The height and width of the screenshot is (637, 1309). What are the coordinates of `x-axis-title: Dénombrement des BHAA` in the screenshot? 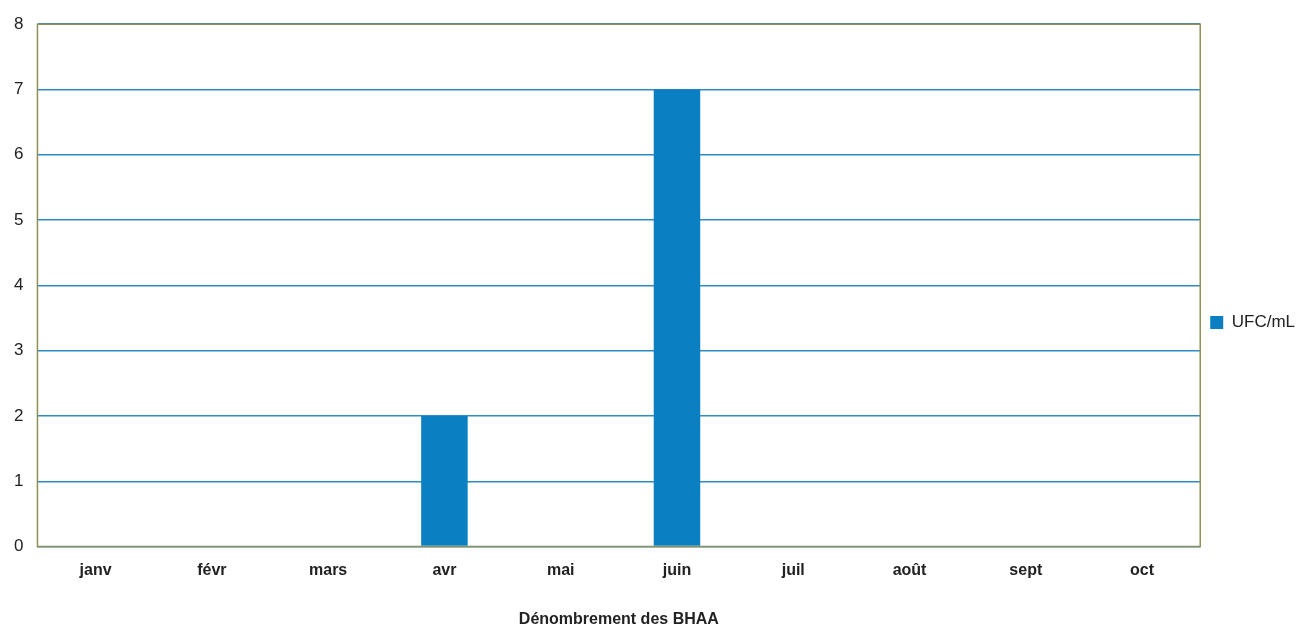 It's located at (619, 618).